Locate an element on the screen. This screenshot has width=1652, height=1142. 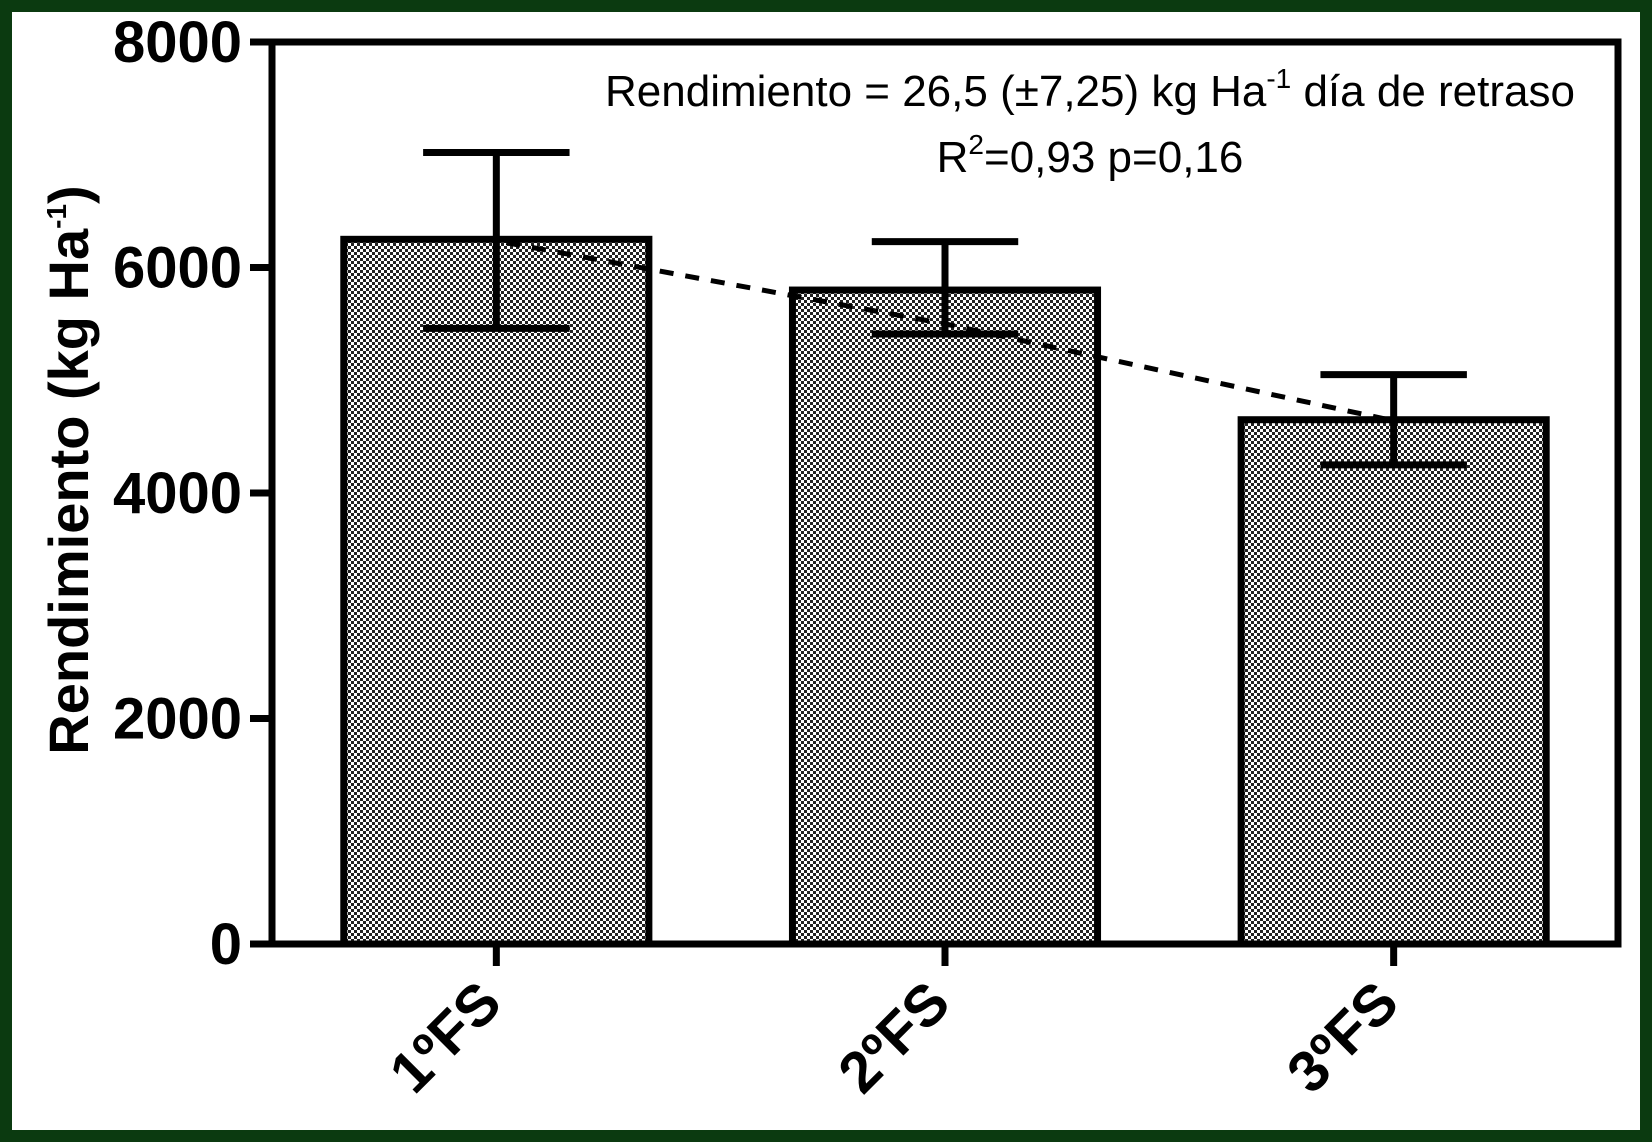
x-tick-label-2: 2ºFS is located at coordinates (894, 1037).